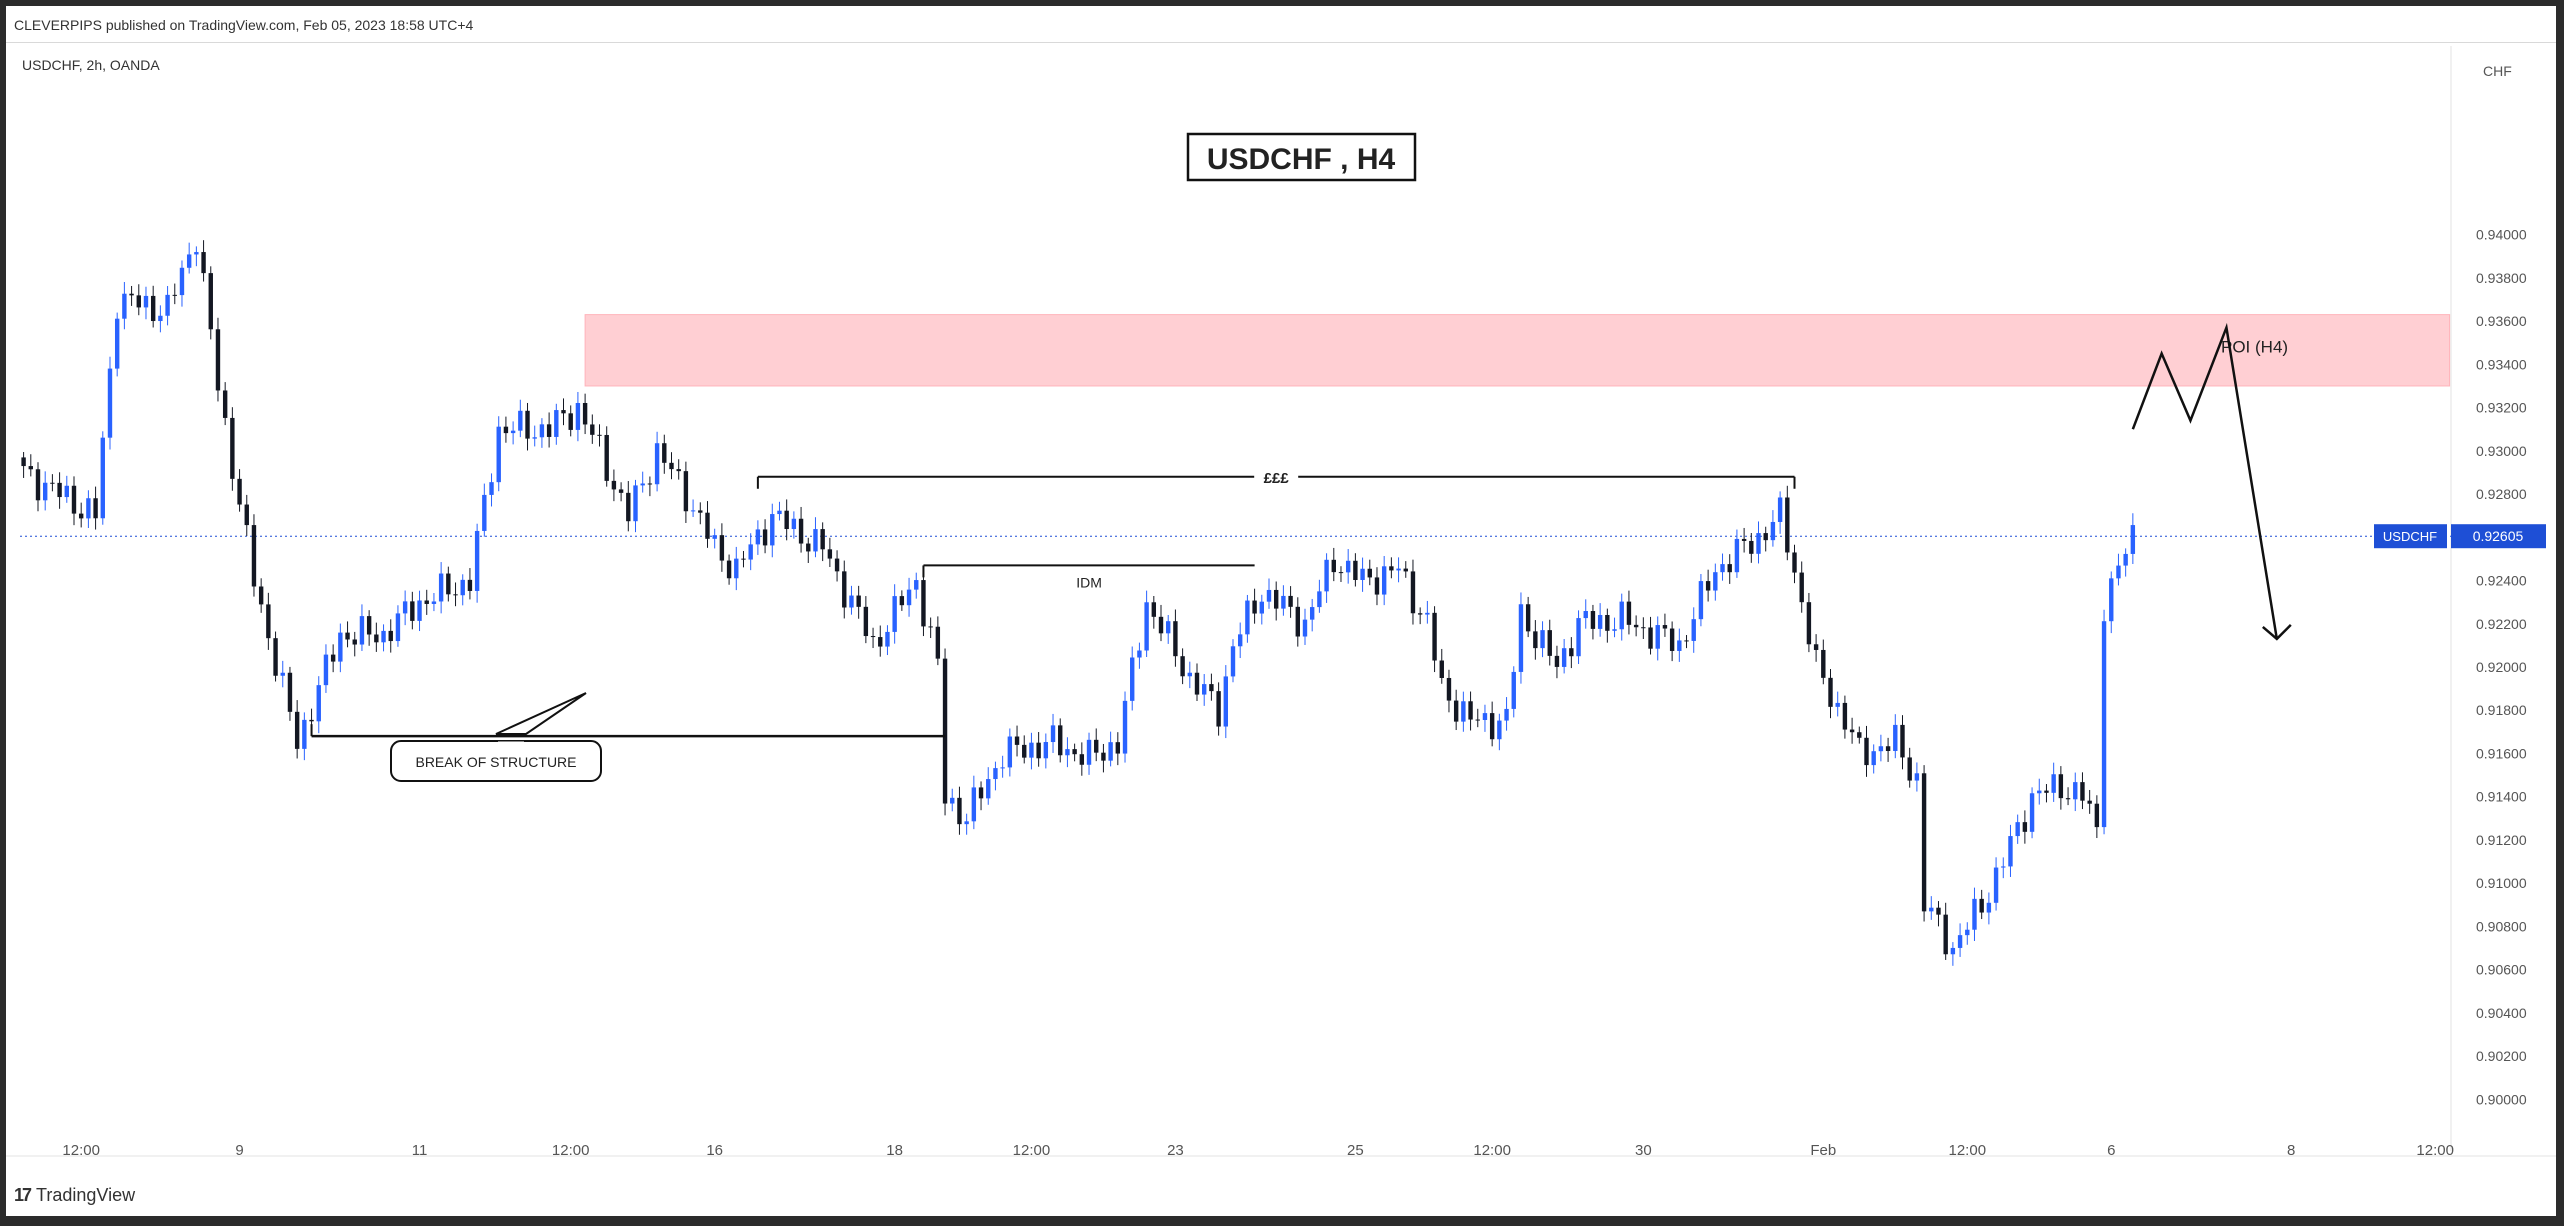  What do you see at coordinates (2501, 235) in the screenshot?
I see `price-tick-label: 0.94000` at bounding box center [2501, 235].